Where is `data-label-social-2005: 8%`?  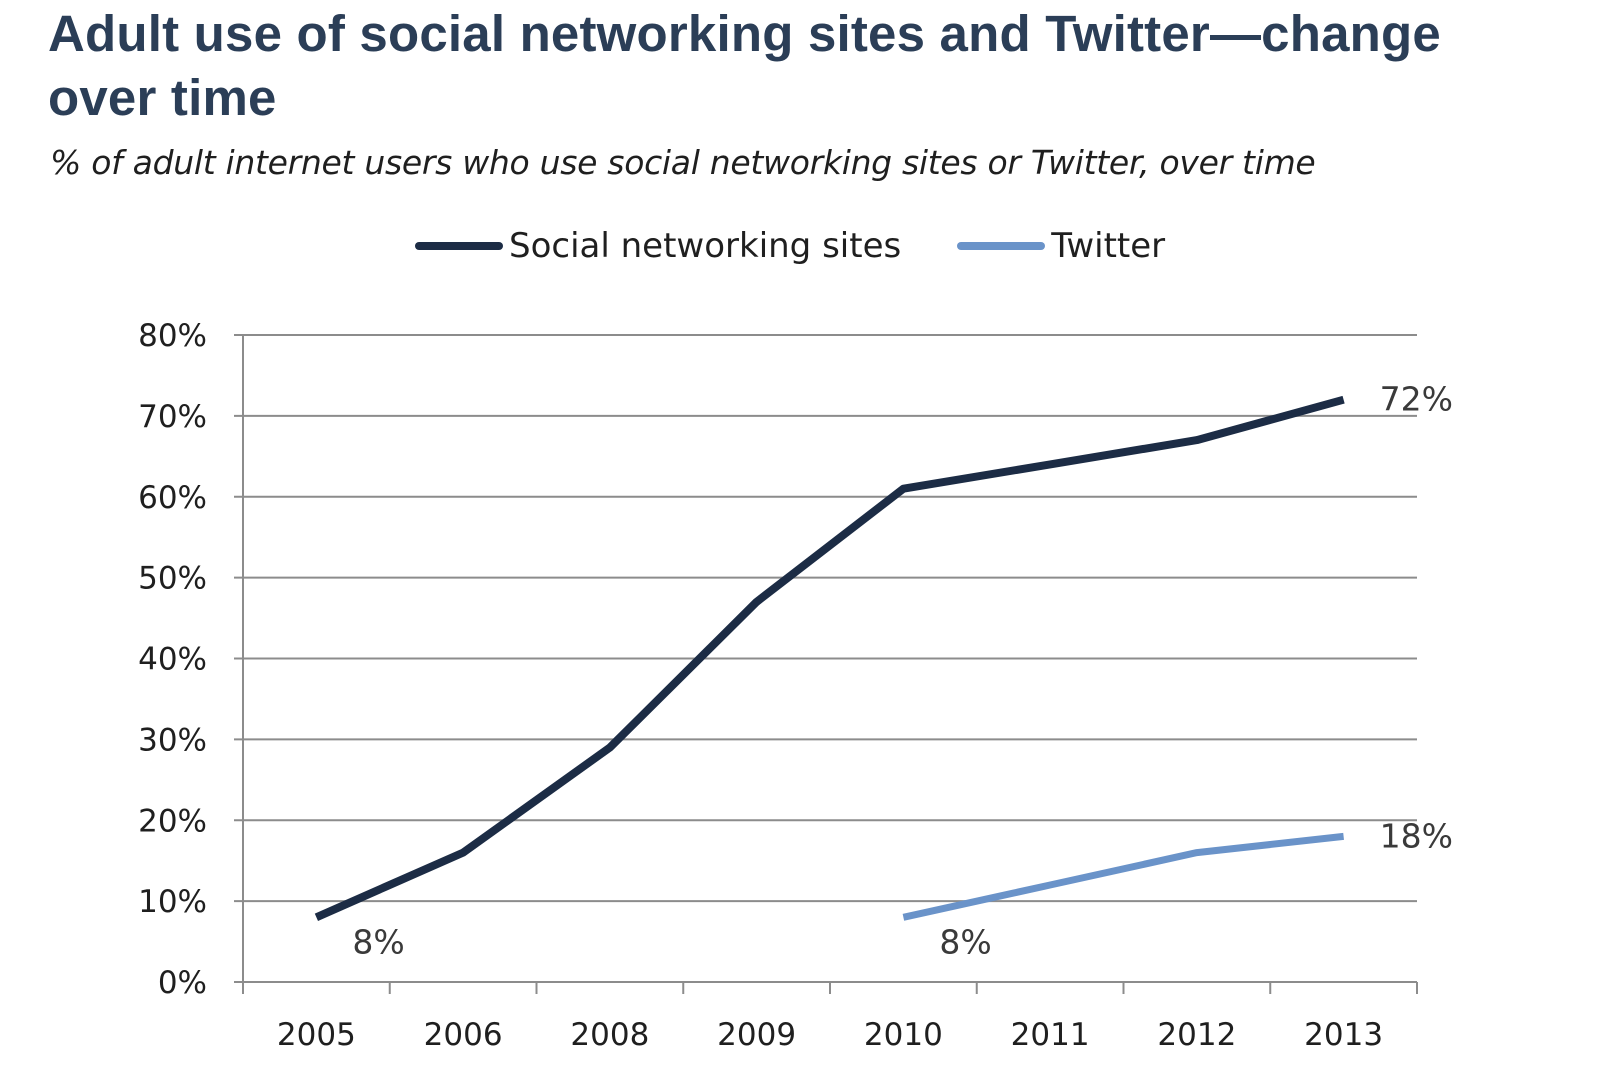
data-label-social-2005: 8% is located at coordinates (378, 941).